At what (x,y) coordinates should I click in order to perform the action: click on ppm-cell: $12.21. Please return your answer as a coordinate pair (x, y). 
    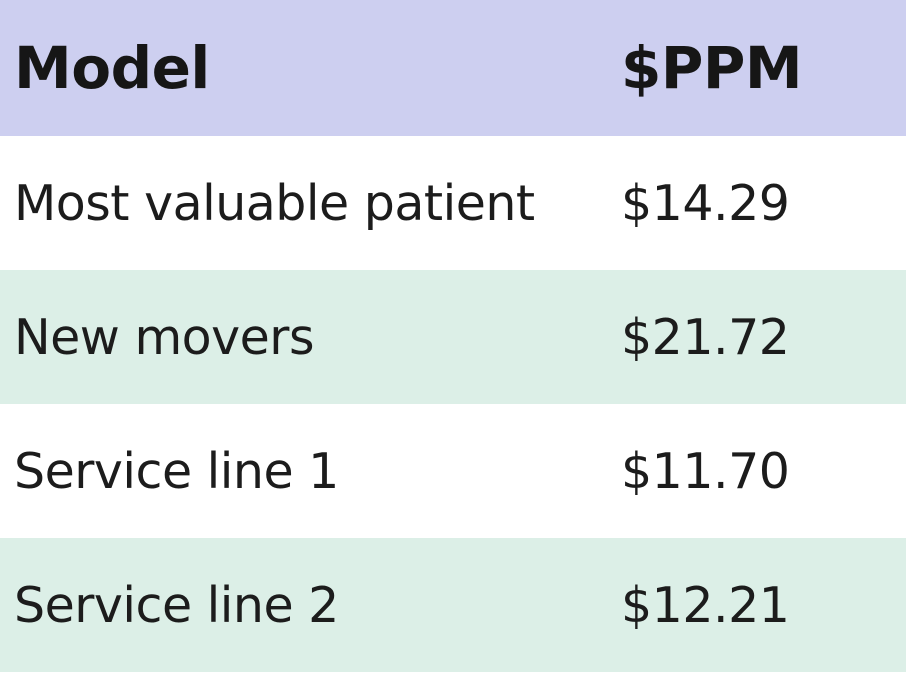
    Looking at the image, I should click on (705, 605).